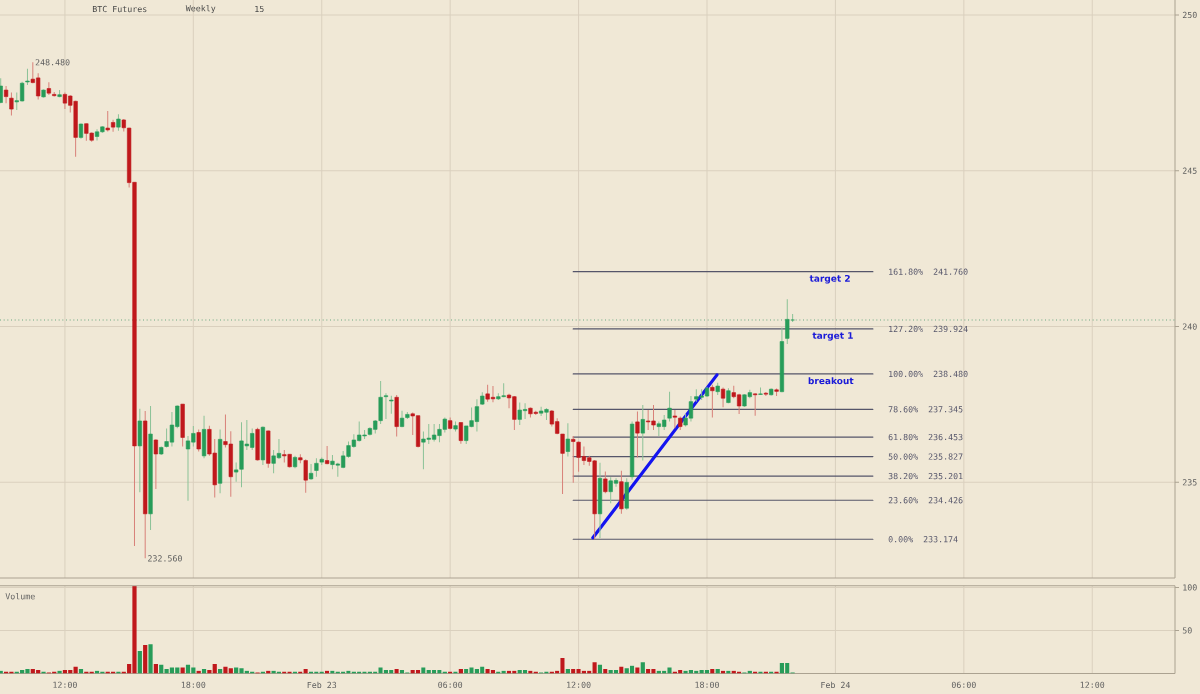 This screenshot has height=694, width=1200. I want to click on text: Volume, so click(20, 596).